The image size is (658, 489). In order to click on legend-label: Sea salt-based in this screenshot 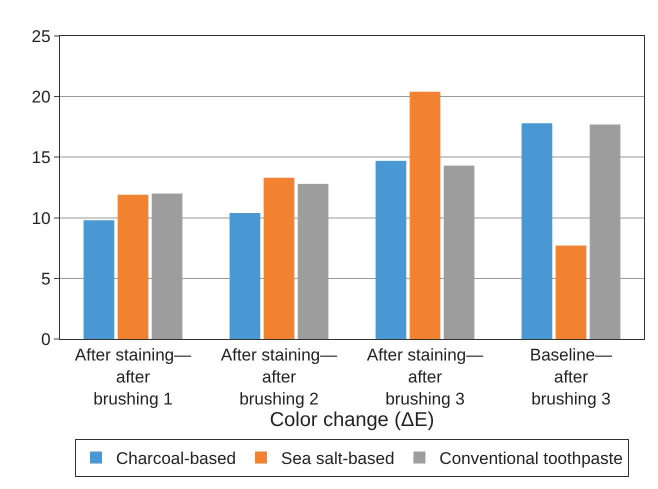, I will do `click(337, 458)`.